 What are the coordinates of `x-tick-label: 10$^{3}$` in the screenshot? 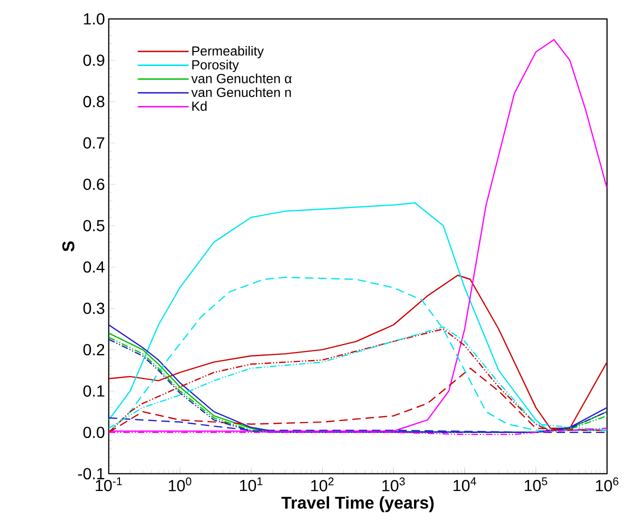 It's located at (393, 485).